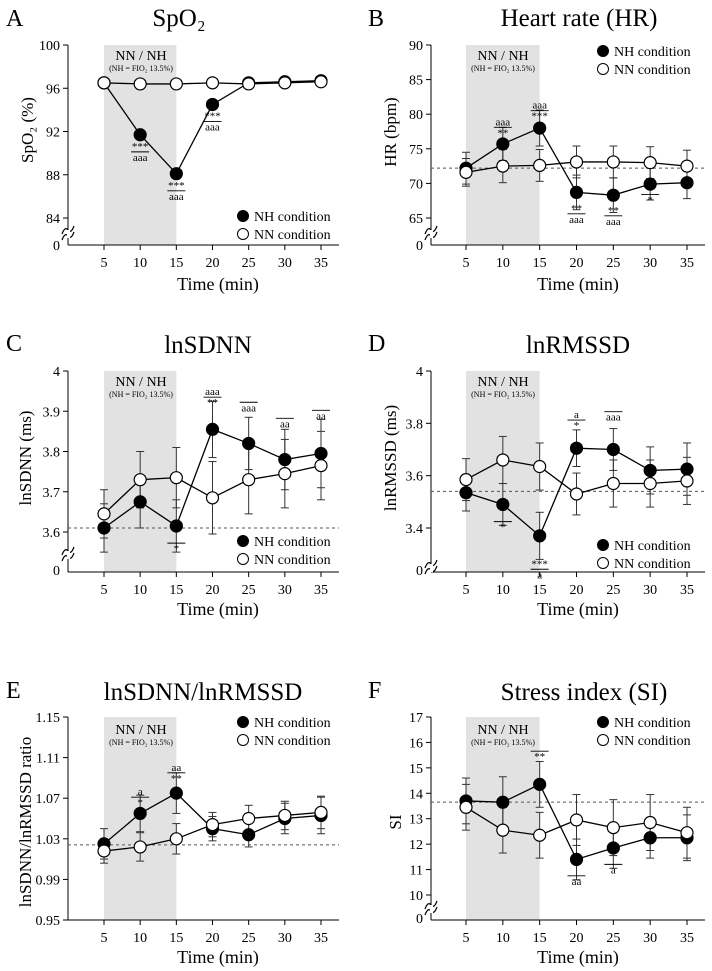  I want to click on panel-e-annotation: **, so click(176, 779).